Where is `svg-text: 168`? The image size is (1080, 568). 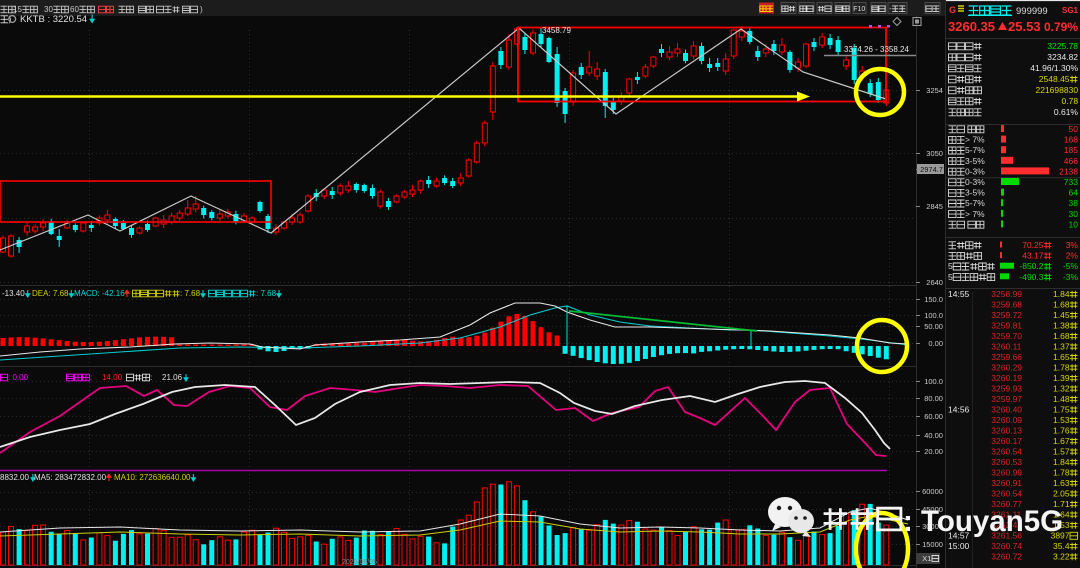 svg-text: 168 is located at coordinates (1071, 140).